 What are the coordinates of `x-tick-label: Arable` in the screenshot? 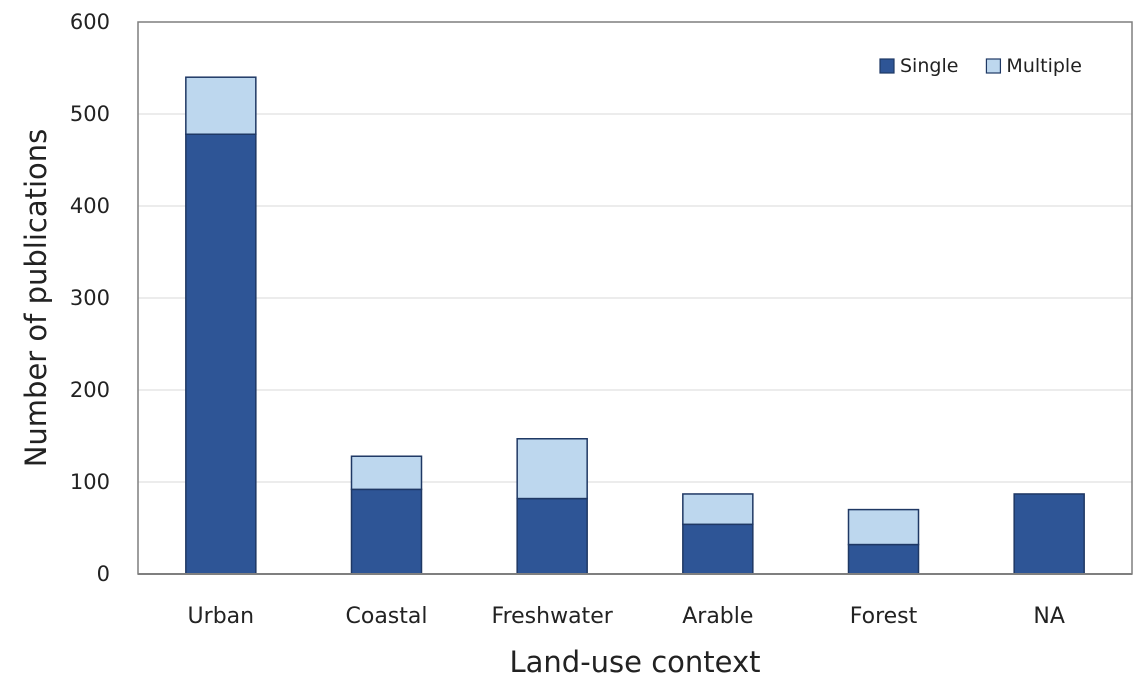 It's located at (717, 616).